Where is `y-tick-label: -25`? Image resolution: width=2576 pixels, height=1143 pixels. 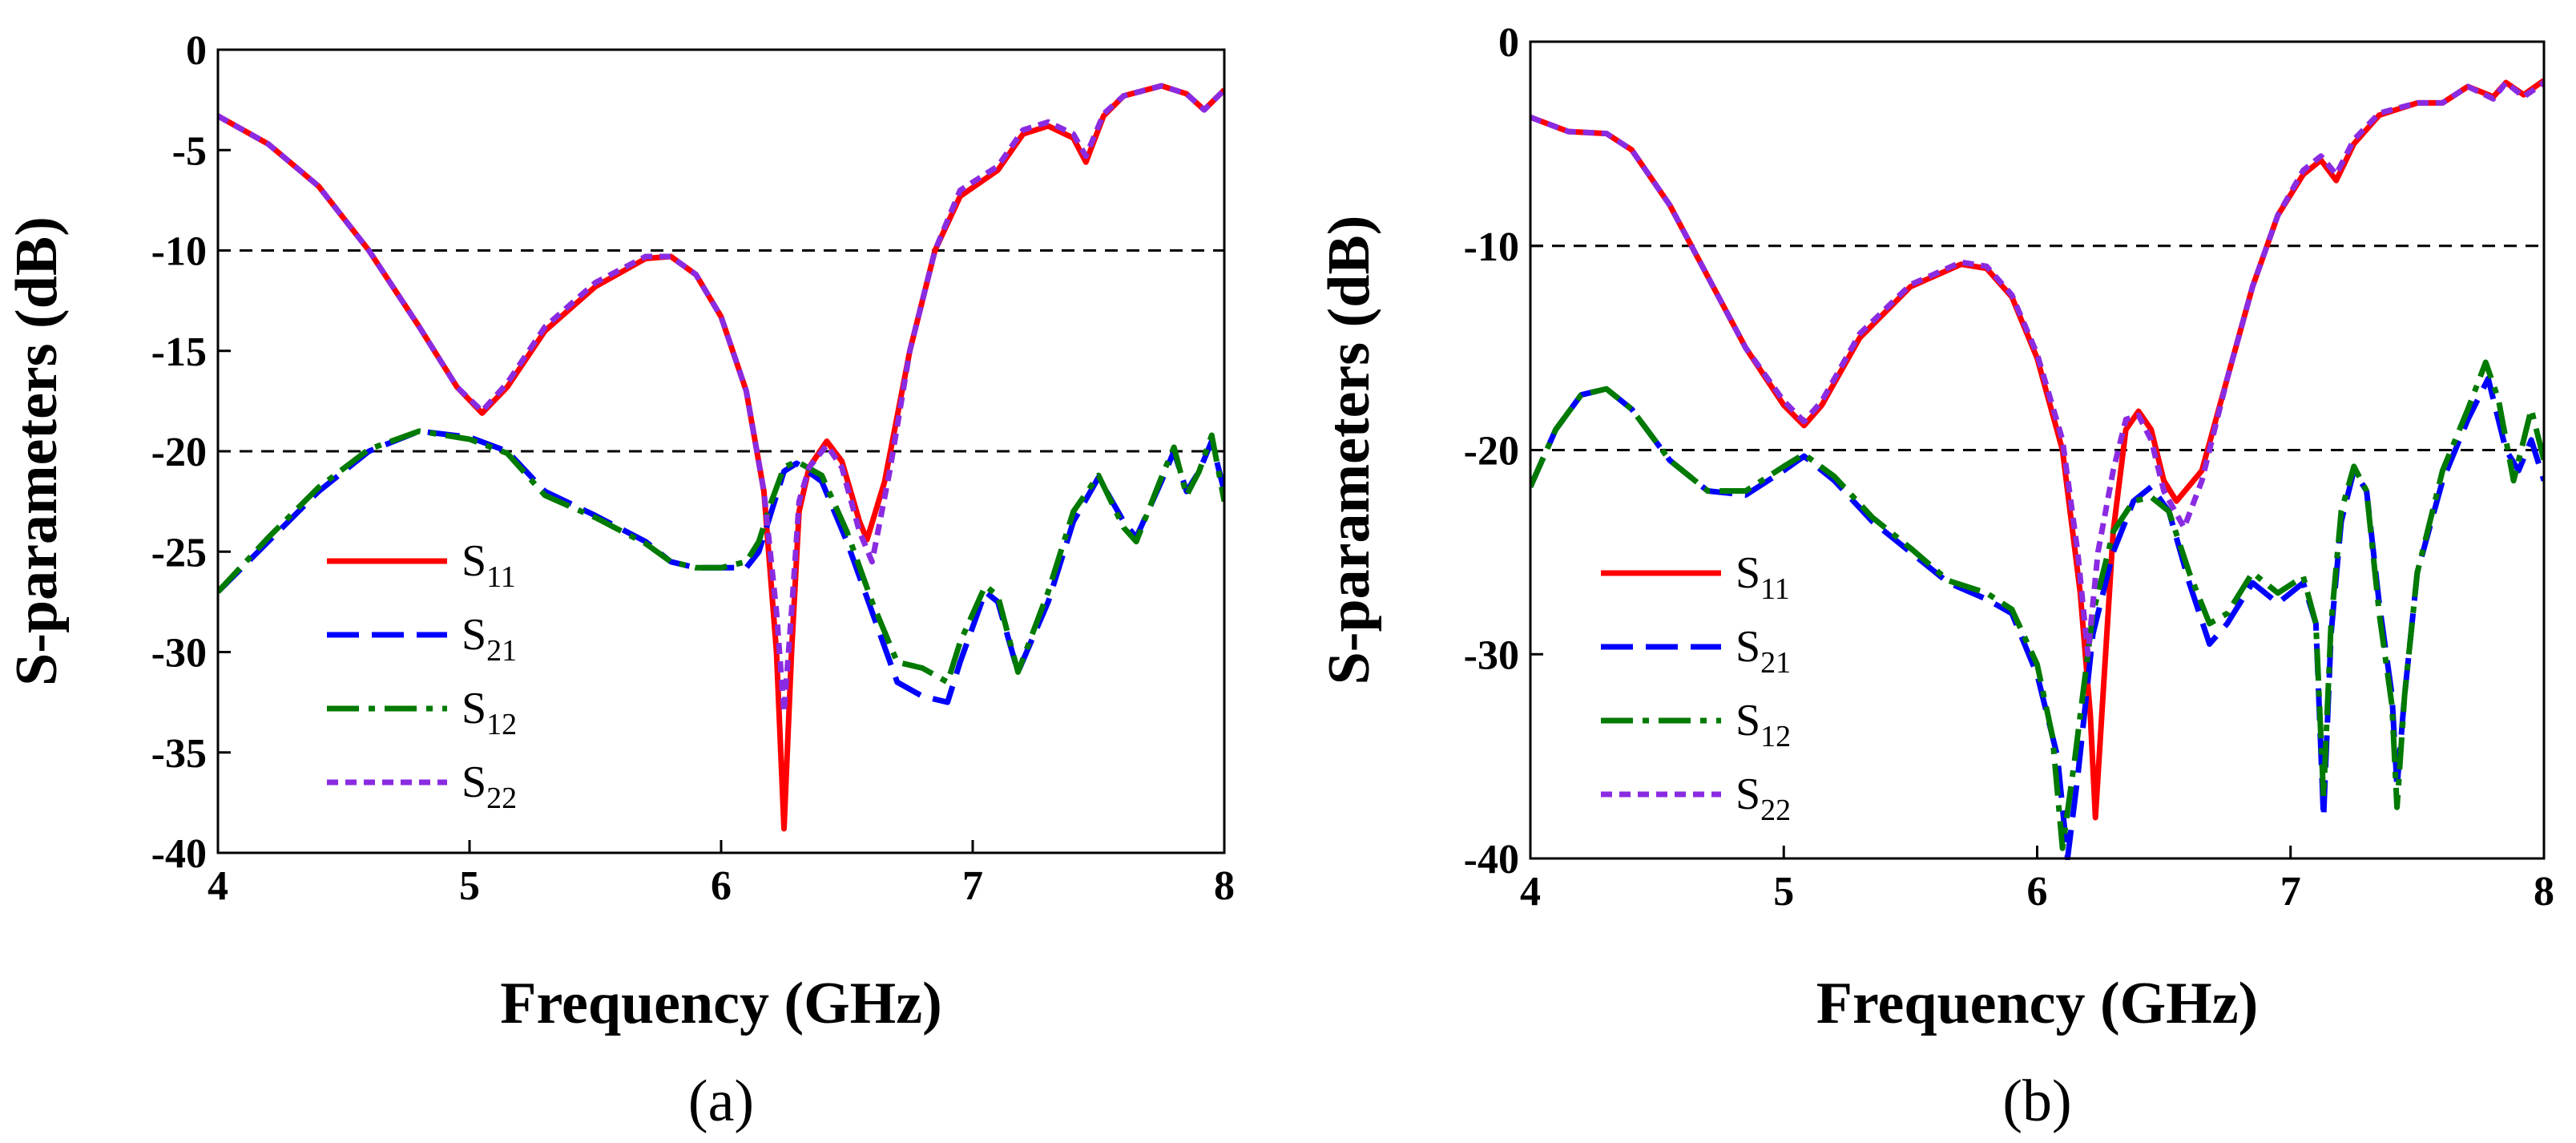
y-tick-label: -25 is located at coordinates (179, 553).